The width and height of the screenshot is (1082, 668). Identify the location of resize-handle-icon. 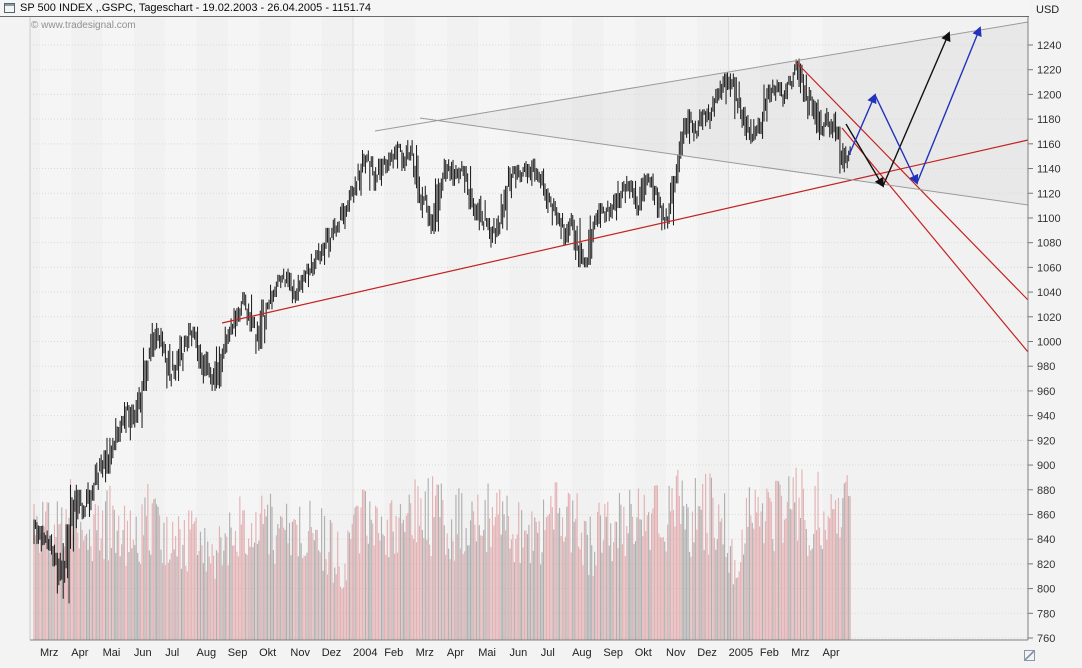
(1029, 655).